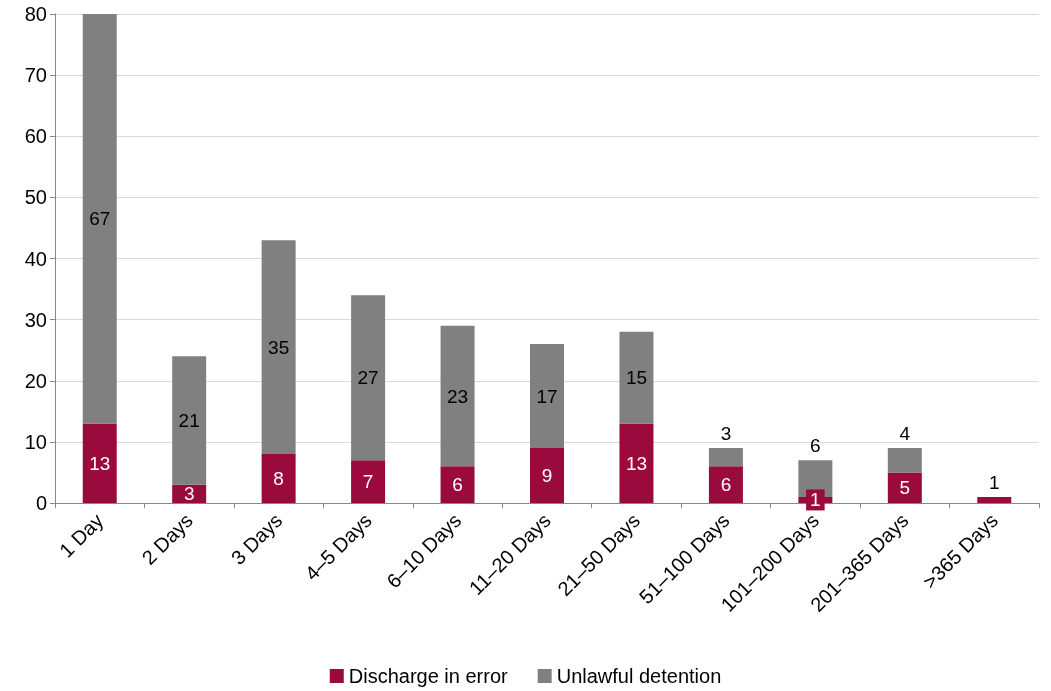 The image size is (1051, 691). I want to click on data-label: 5, so click(905, 488).